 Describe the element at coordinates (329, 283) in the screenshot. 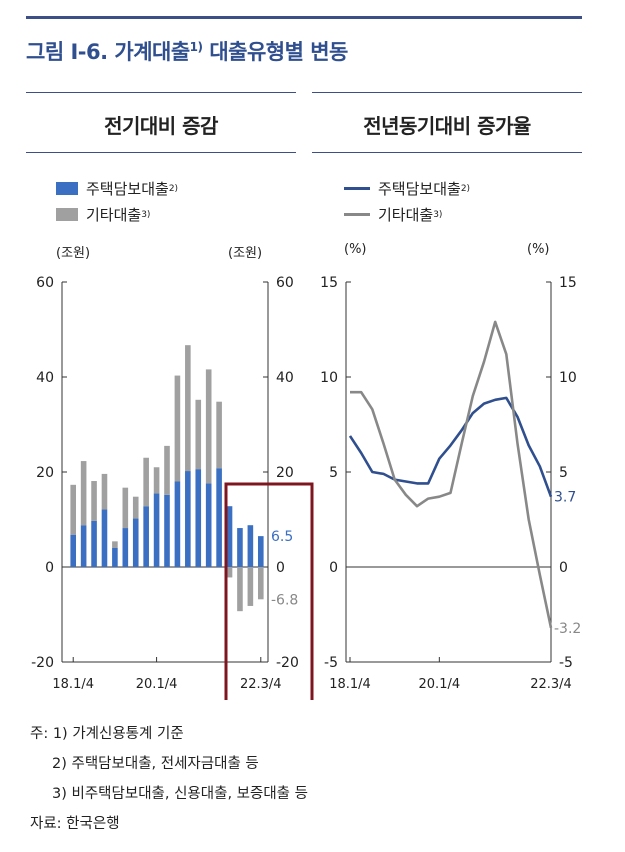

I see `y-tick-label-left: 15` at that location.